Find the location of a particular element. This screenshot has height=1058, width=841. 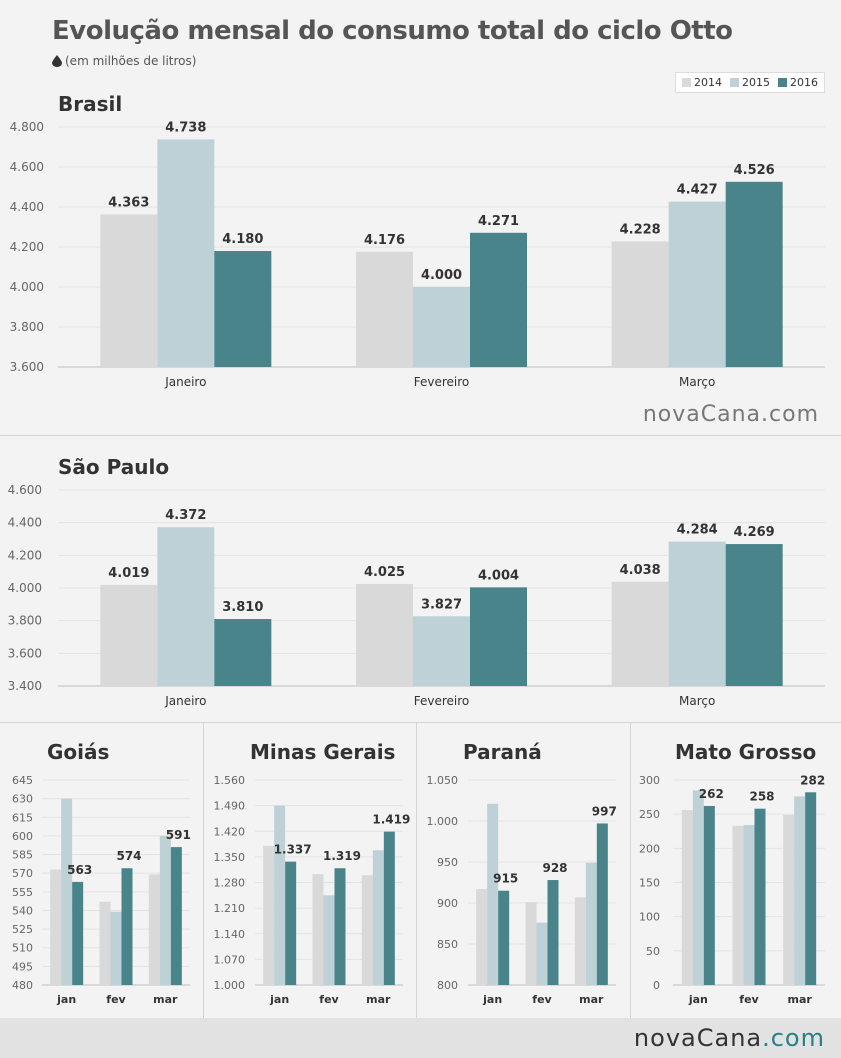

y-tick-label: 0 is located at coordinates (656, 985).